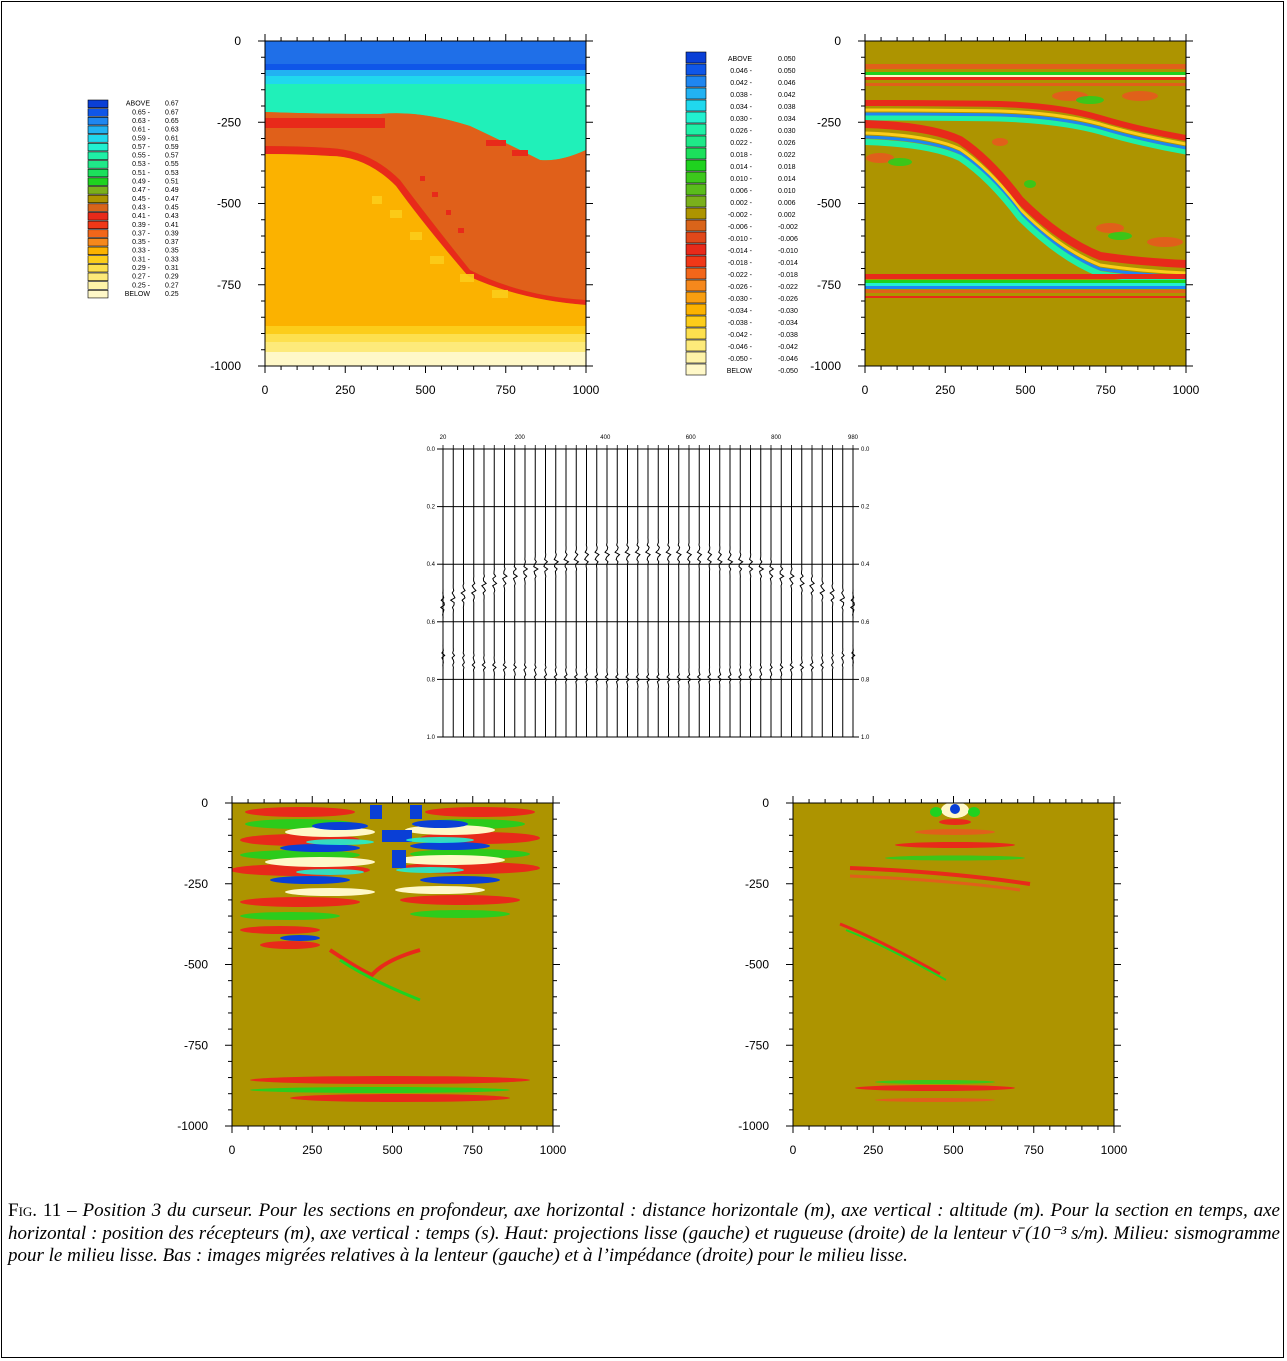 This screenshot has height=1361, width=1287. Describe the element at coordinates (229, 285) in the screenshot. I see `y-tick-label: -750` at that location.